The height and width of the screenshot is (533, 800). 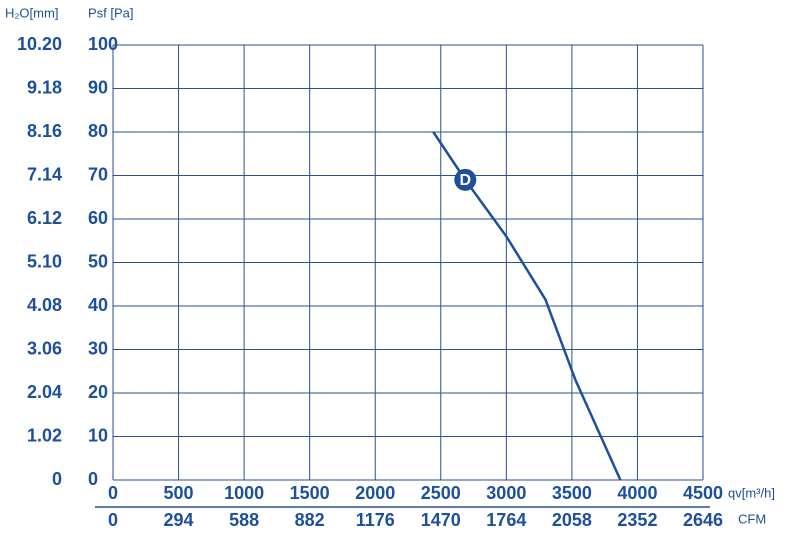 I want to click on series-marker, so click(x=465, y=179).